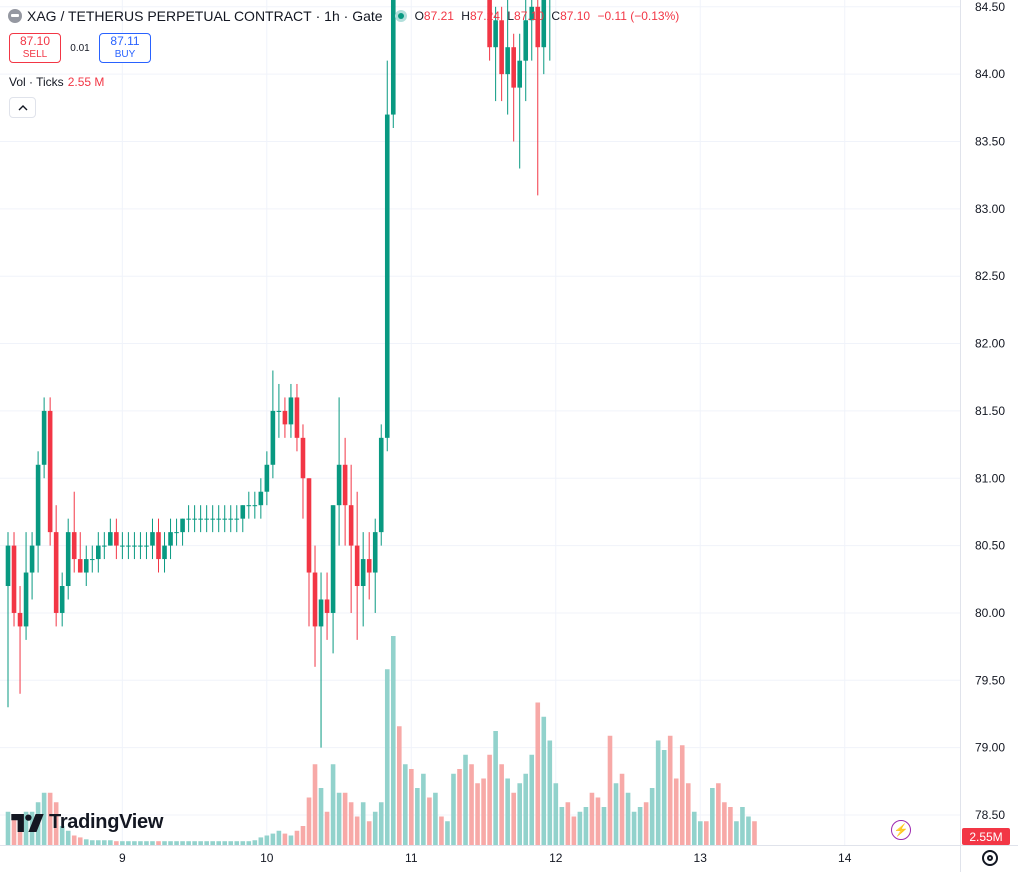 This screenshot has width=1018, height=872. What do you see at coordinates (411, 858) in the screenshot?
I see `x-tick-label: 11` at bounding box center [411, 858].